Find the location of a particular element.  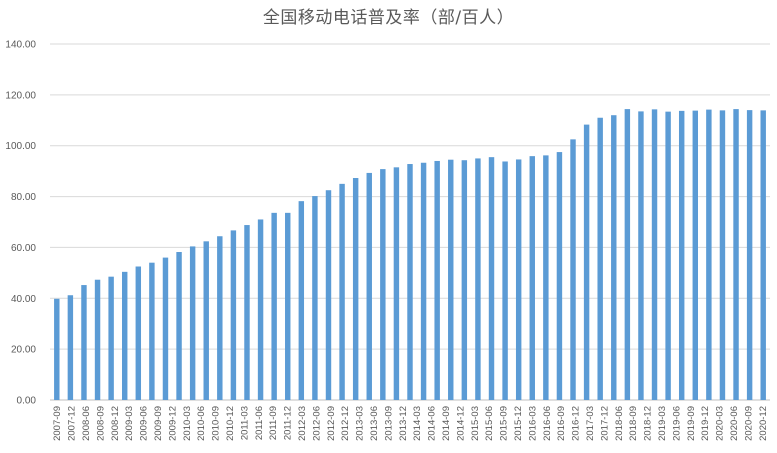

x-tick-label: 2019-06 is located at coordinates (676, 423).